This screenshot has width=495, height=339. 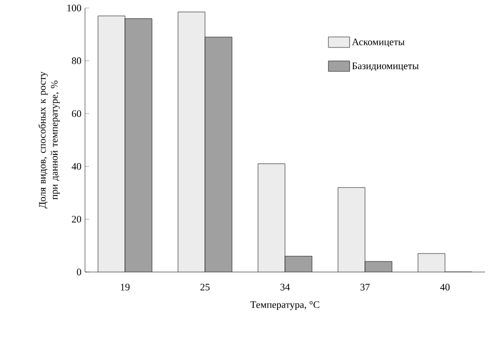 I want to click on y-tick-label: 20, so click(x=77, y=219).